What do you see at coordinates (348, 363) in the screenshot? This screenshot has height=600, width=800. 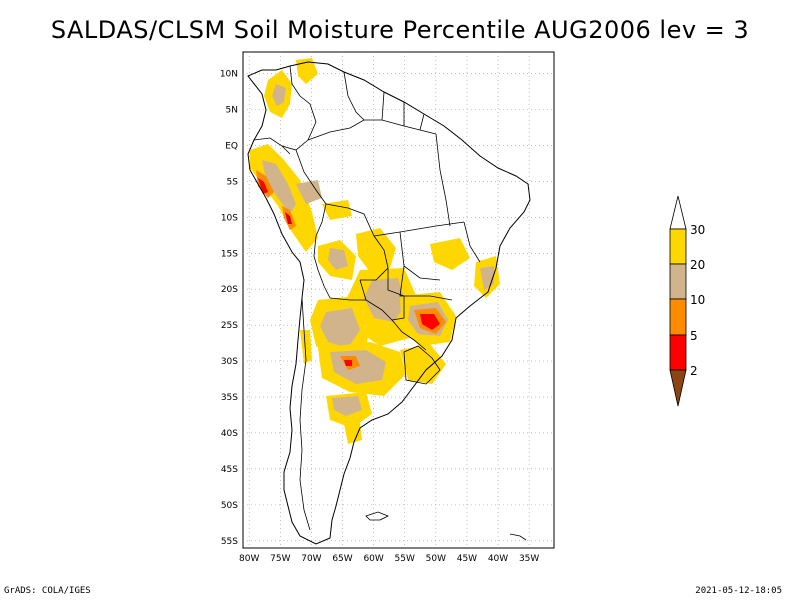 I see `shade-pampas-red` at bounding box center [348, 363].